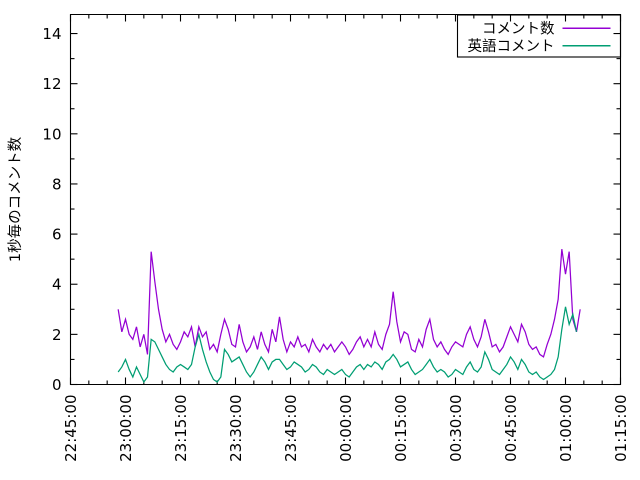 The width and height of the screenshot is (640, 480). What do you see at coordinates (57, 285) in the screenshot?
I see `y-tick-label: 4` at bounding box center [57, 285].